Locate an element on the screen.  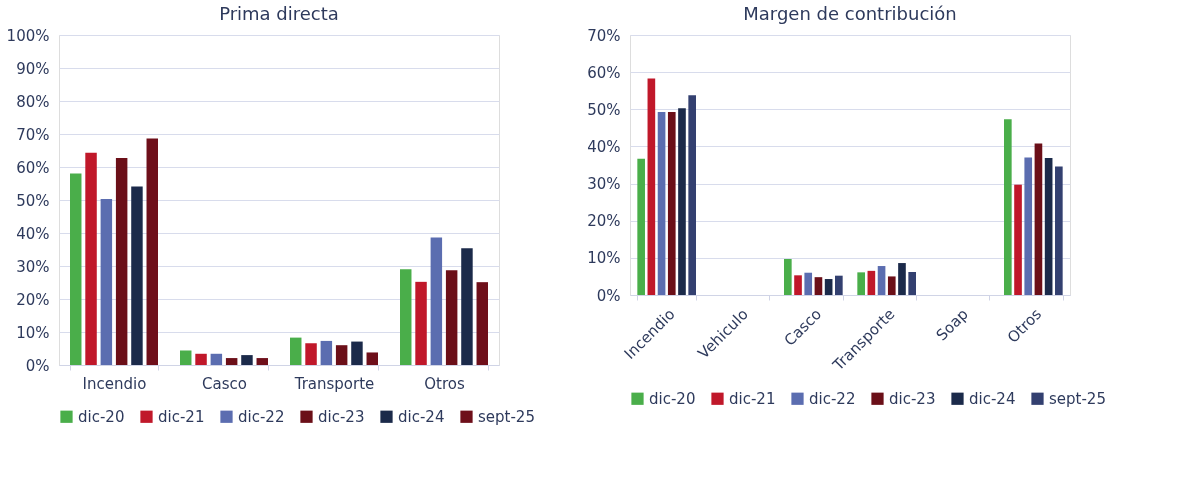
y-tick-label: 90% is located at coordinates (33, 68).